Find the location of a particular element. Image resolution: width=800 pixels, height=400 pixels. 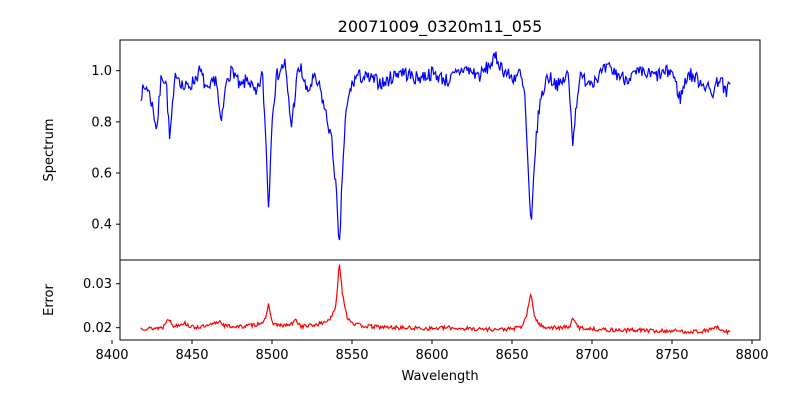

x-tick-label: 8650 is located at coordinates (511, 355).